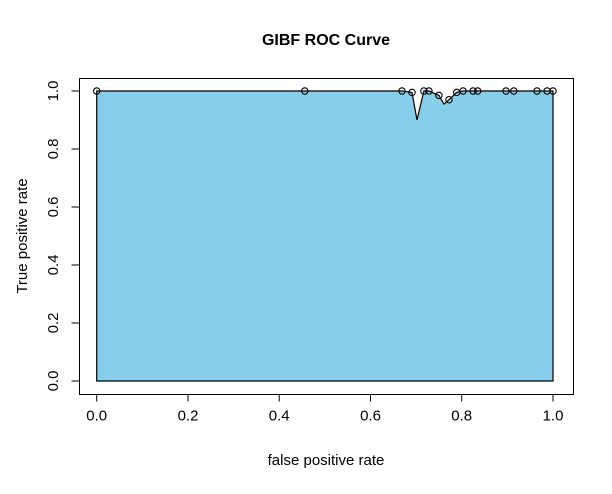 This screenshot has width=612, height=494. Describe the element at coordinates (326, 460) in the screenshot. I see `x-axis-title: false positive rate` at that location.